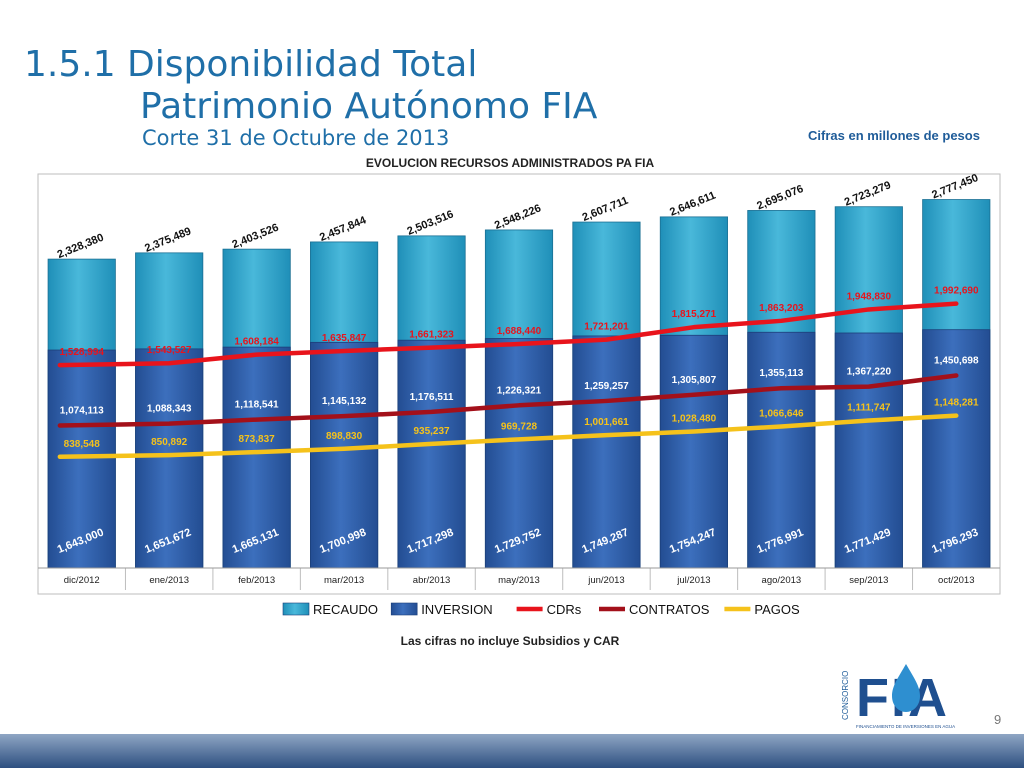 This screenshot has height=768, width=1024. Describe the element at coordinates (869, 408) in the screenshot. I see `label-pagos: 1,111,747` at that location.